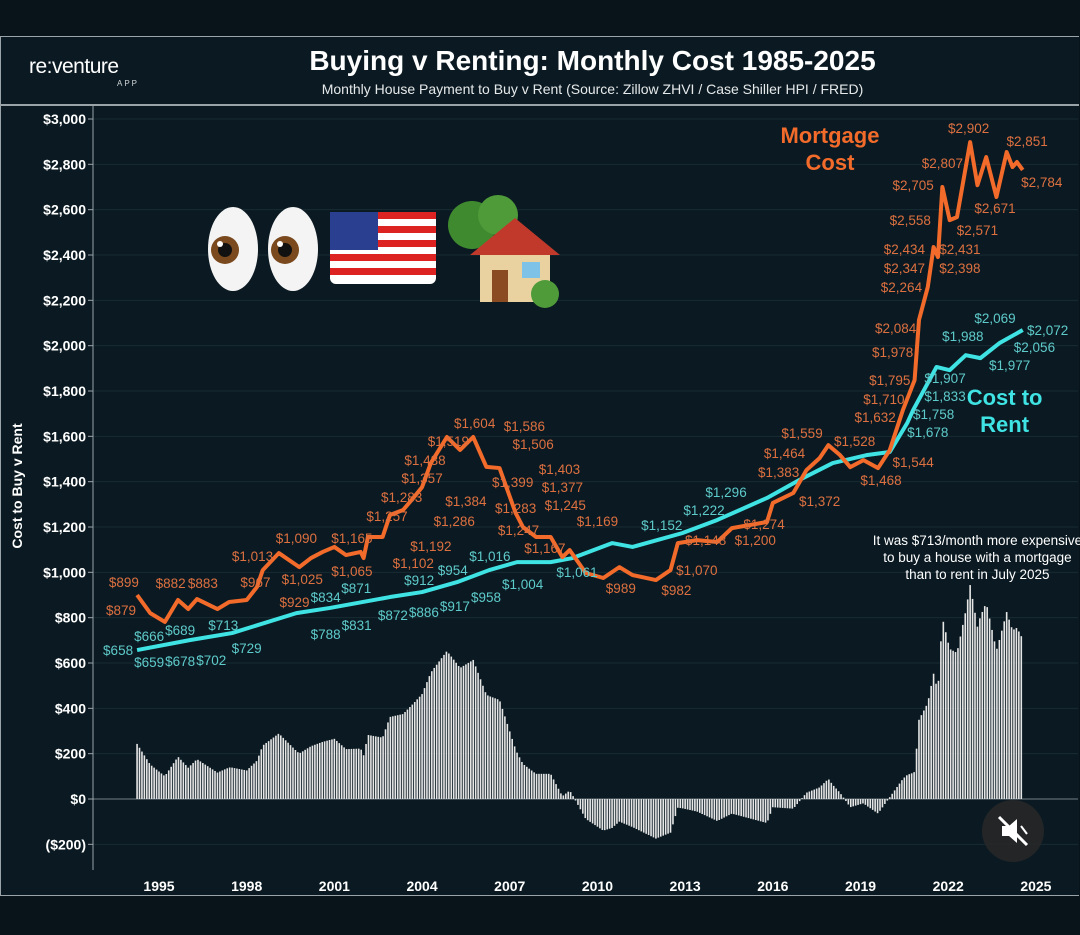  Describe the element at coordinates (454, 521) in the screenshot. I see `mortgage-data-label: $1,286` at that location.